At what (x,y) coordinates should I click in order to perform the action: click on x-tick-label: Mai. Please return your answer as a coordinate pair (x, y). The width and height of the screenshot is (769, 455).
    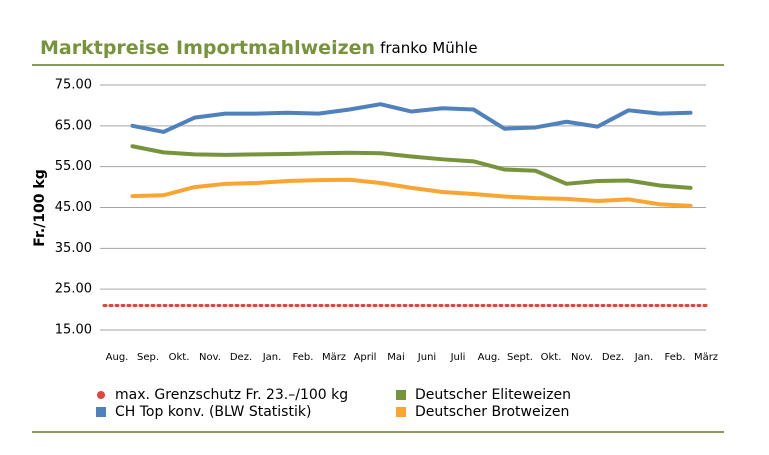
    Looking at the image, I should click on (396, 357).